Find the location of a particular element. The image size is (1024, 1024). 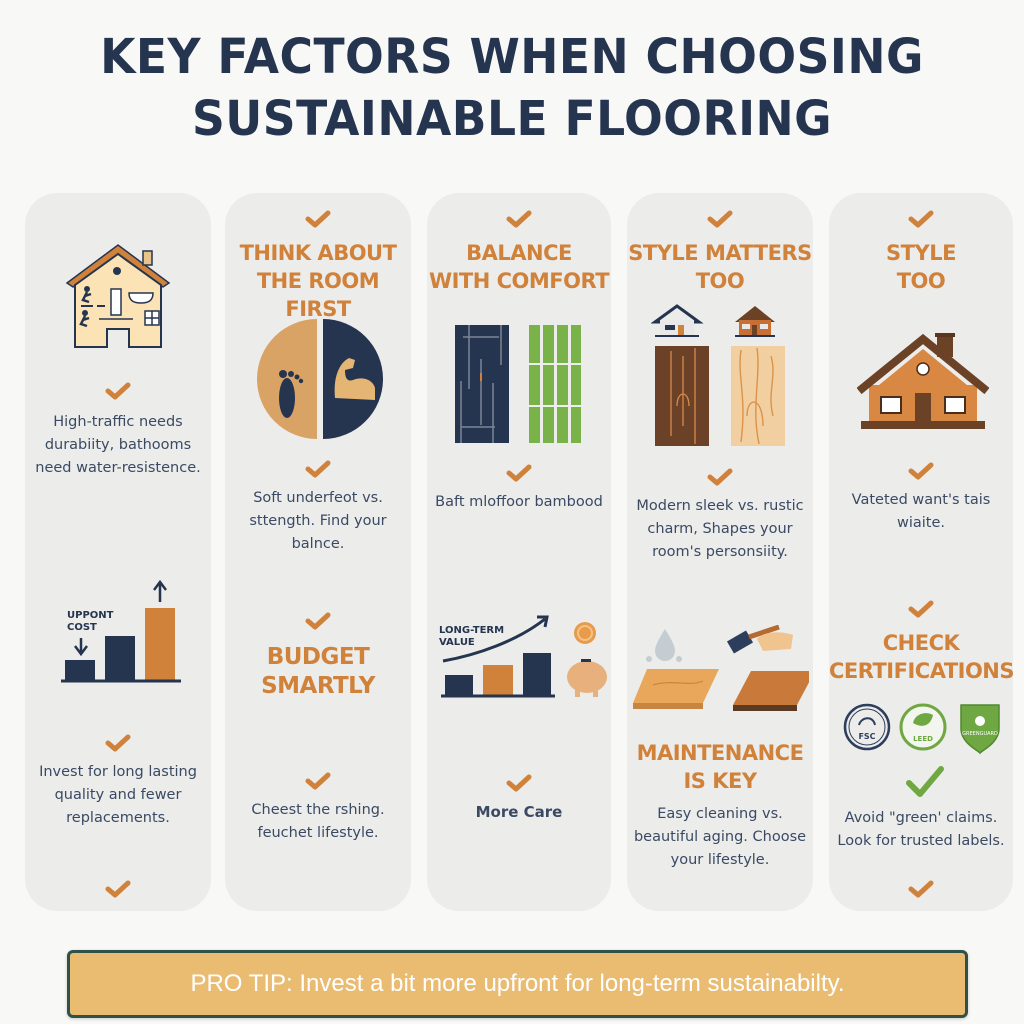

factor-heading: MAINTENANCE IS KEY is located at coordinates (720, 767).